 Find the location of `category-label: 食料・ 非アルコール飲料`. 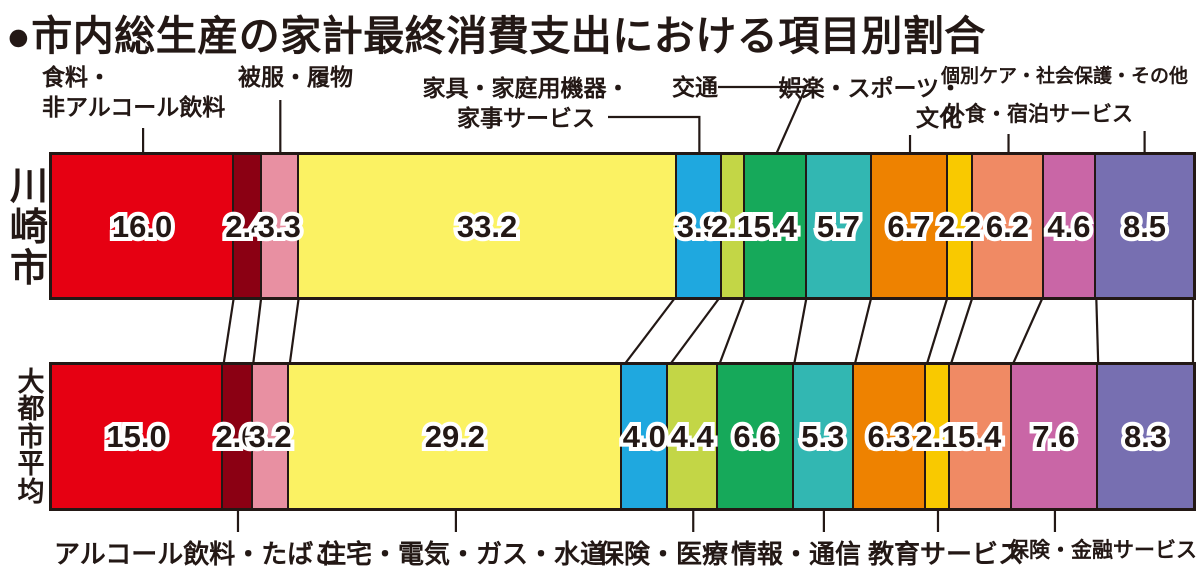

category-label: 食料・ 非アルコール飲料 is located at coordinates (134, 92).